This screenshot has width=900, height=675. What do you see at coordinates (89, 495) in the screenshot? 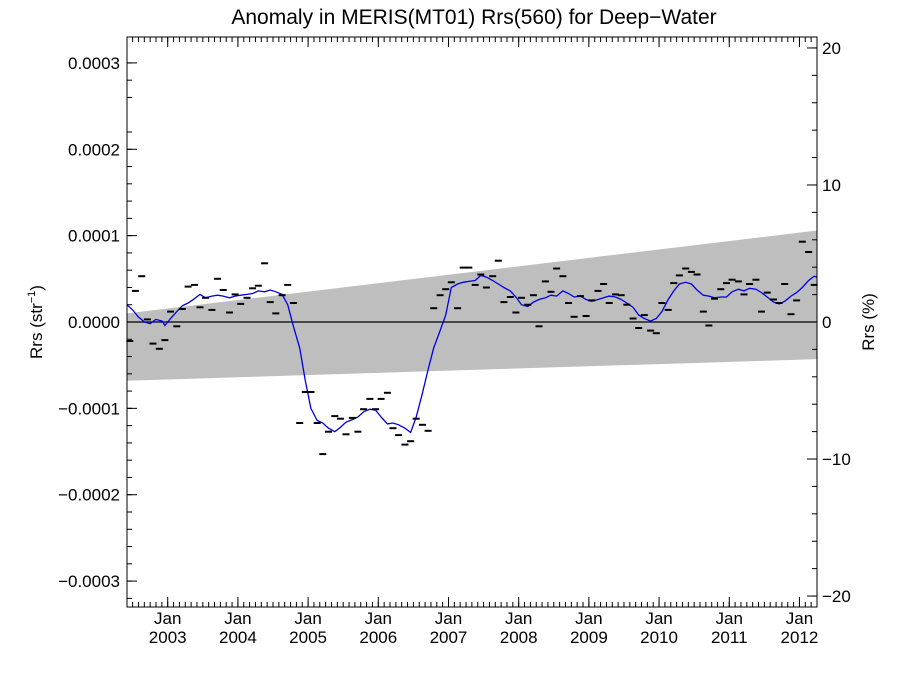
I see `left-tick-label: −0.0002` at bounding box center [89, 495].